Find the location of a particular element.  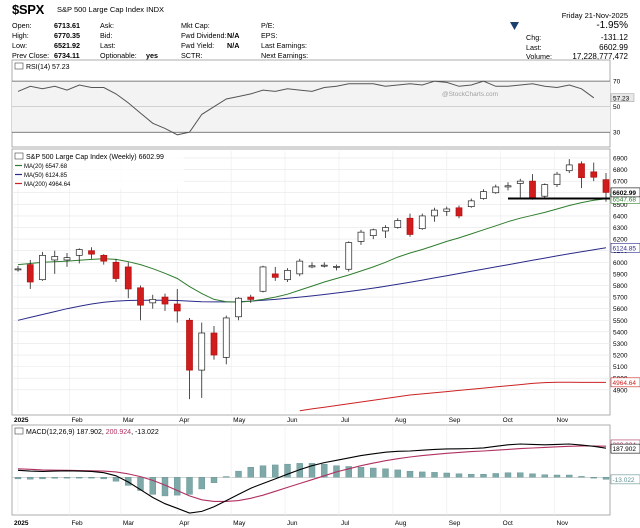

low-label: Low: is located at coordinates (20, 45).